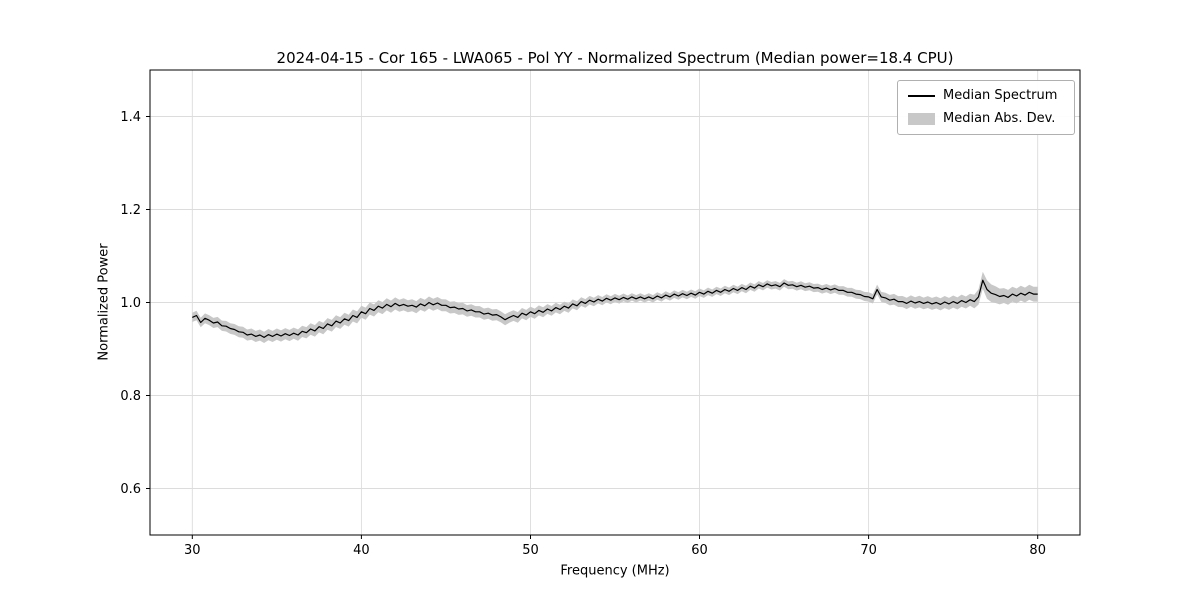  I want to click on svg-text: 30, so click(192, 550).